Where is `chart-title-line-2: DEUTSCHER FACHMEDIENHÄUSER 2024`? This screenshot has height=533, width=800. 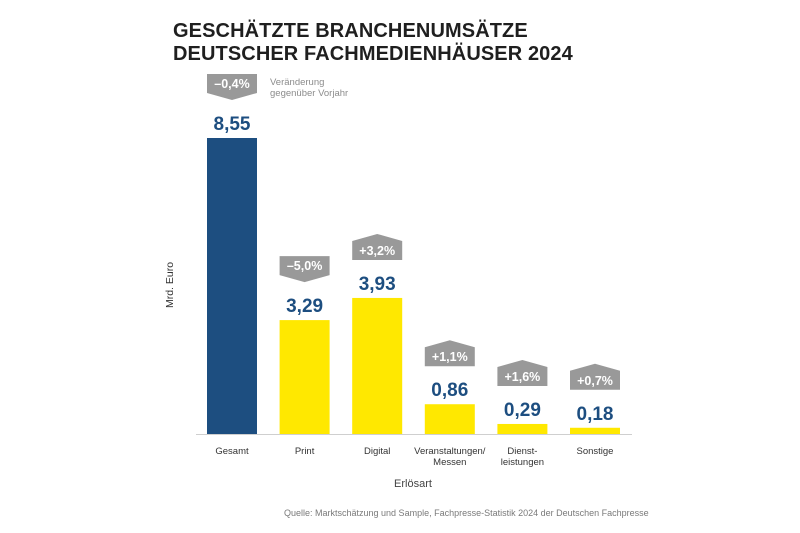
chart-title-line-2: DEUTSCHER FACHMEDIENHÄUSER 2024 is located at coordinates (373, 54).